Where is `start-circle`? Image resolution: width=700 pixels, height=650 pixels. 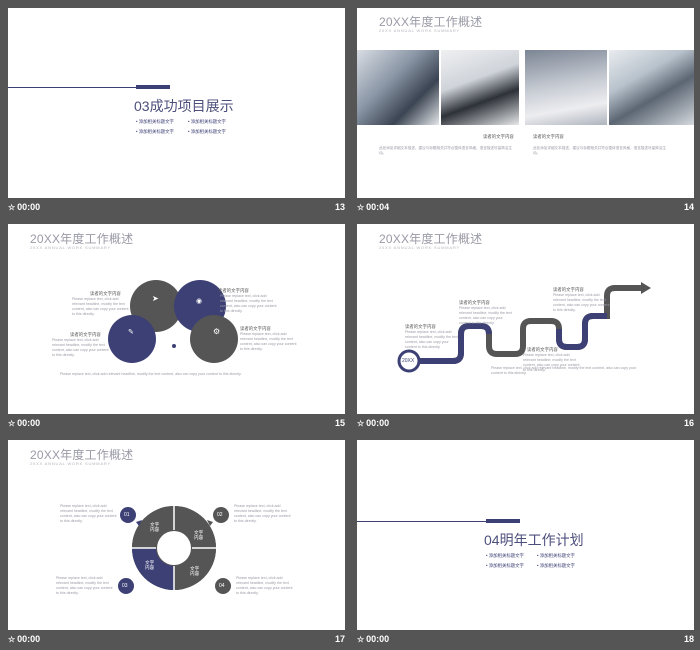
start-circle is located at coordinates (409, 361).